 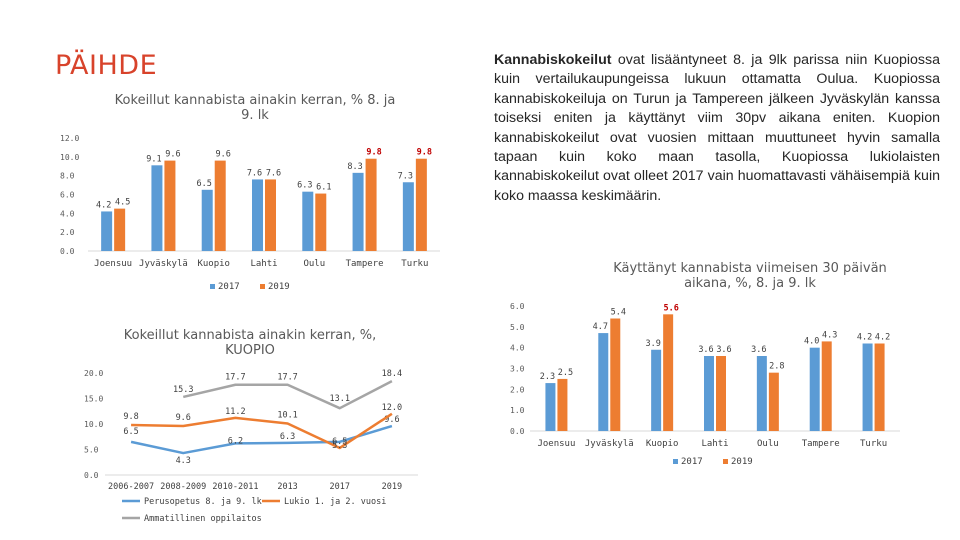 I want to click on chart3-data-label: 5.3, so click(x=339, y=446).